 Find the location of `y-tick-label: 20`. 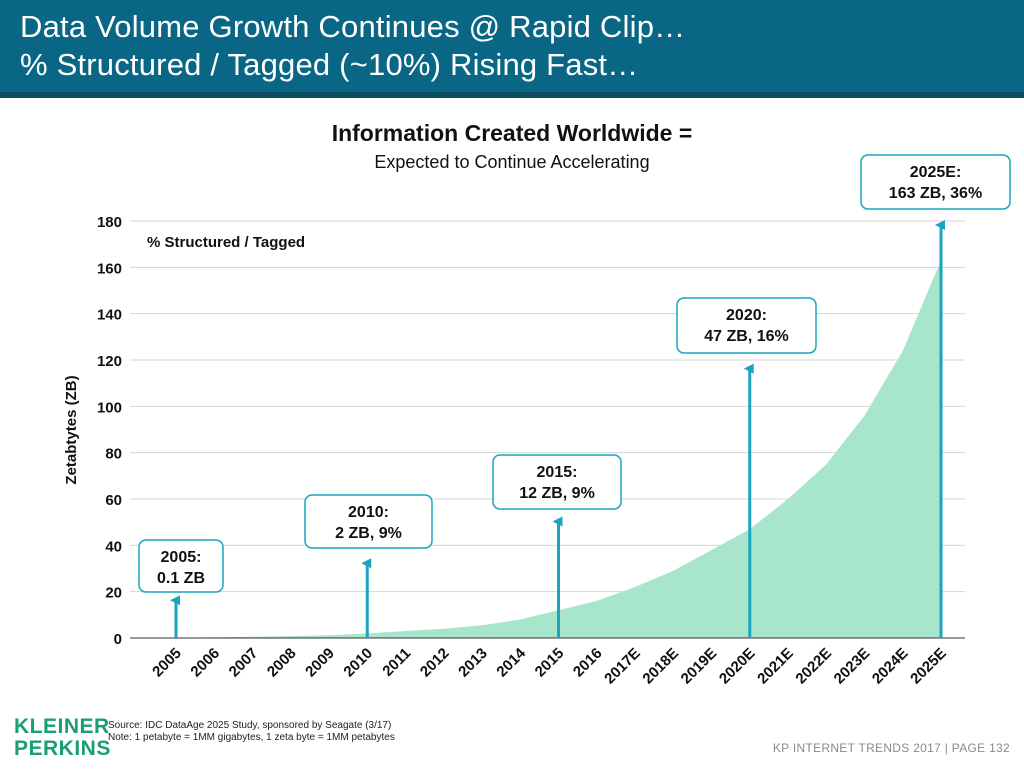

y-tick-label: 20 is located at coordinates (113, 593).